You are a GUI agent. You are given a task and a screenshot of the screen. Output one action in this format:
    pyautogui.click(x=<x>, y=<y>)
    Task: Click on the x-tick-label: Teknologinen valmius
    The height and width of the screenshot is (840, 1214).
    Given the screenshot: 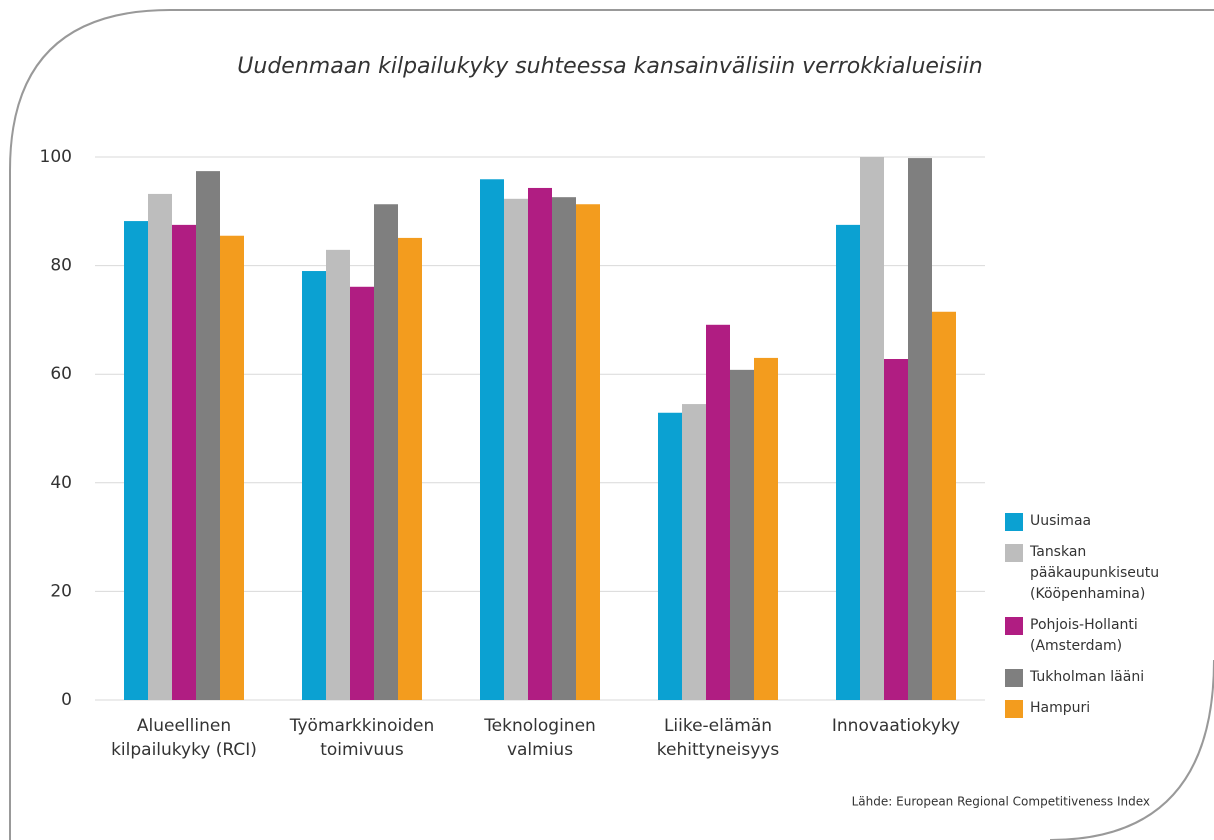 What is the action you would take?
    pyautogui.click(x=540, y=738)
    